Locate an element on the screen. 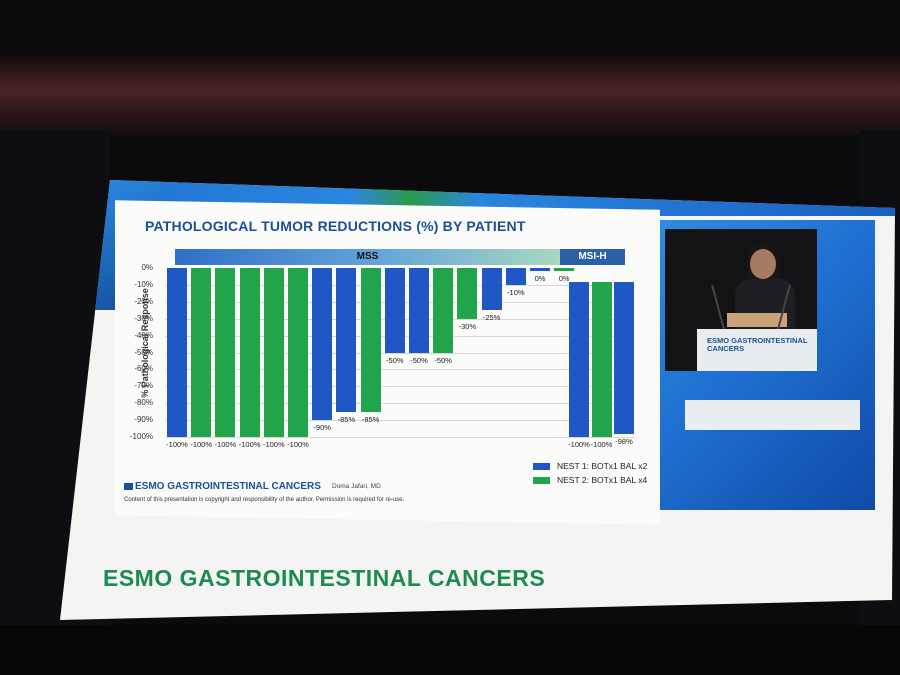 This screenshot has height=675, width=900. y-tick-label: -50% is located at coordinates (143, 352).